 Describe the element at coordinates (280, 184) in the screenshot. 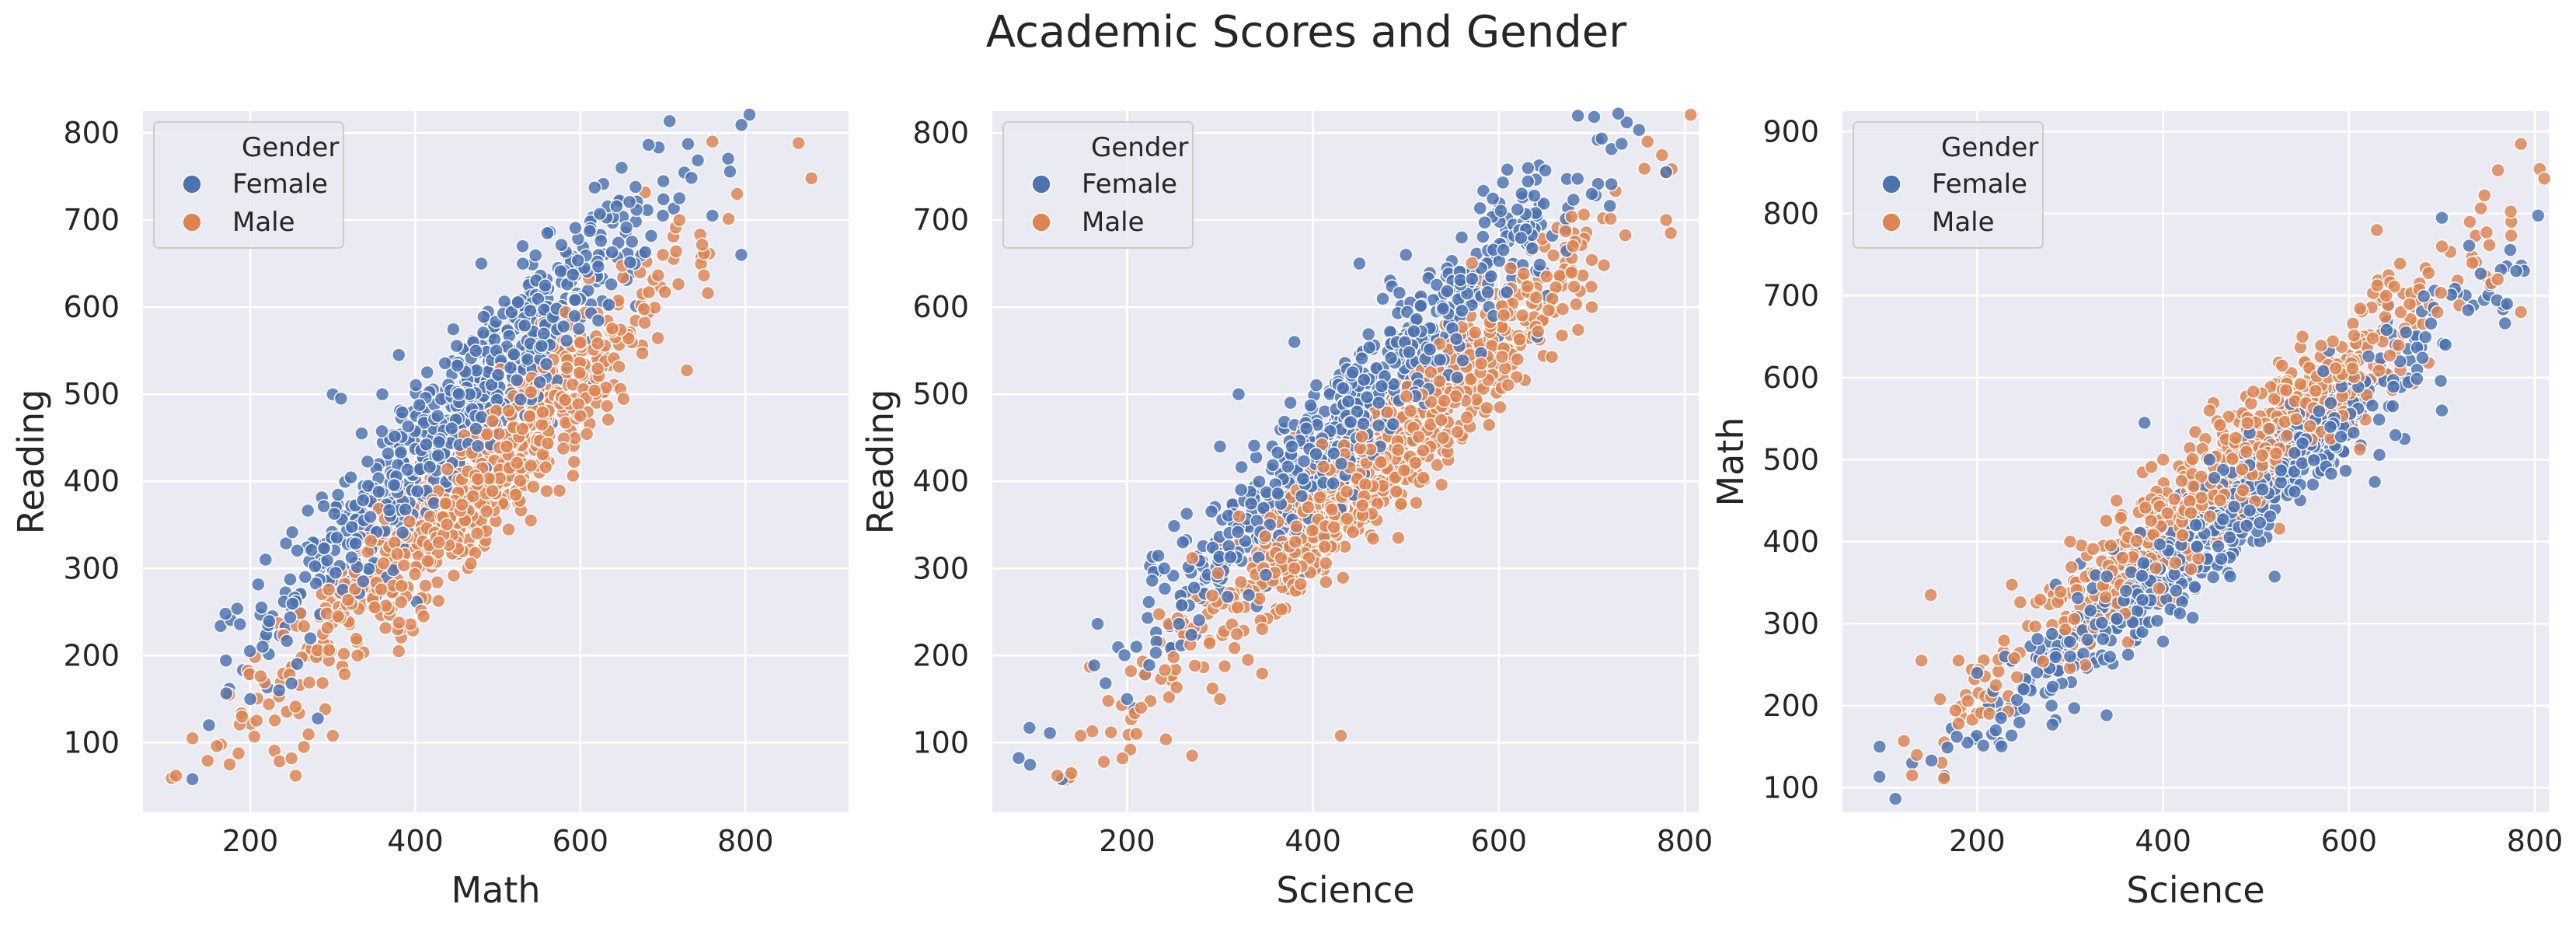

I see `legend-label-female: Female` at that location.